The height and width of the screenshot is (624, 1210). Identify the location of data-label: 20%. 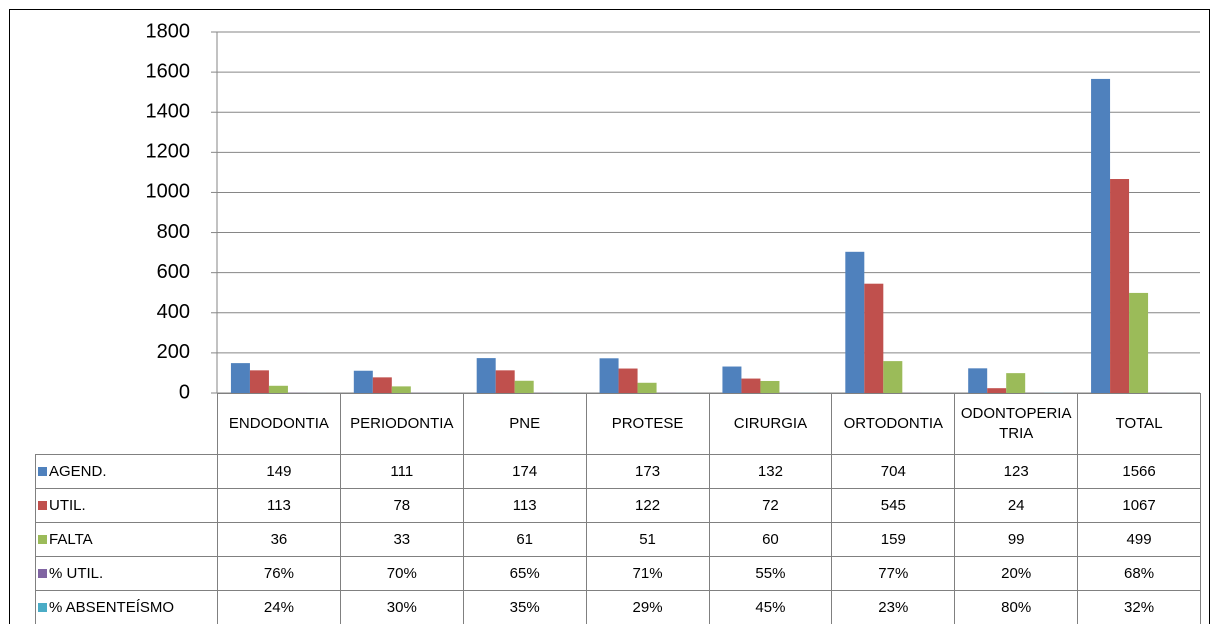
(1016, 573).